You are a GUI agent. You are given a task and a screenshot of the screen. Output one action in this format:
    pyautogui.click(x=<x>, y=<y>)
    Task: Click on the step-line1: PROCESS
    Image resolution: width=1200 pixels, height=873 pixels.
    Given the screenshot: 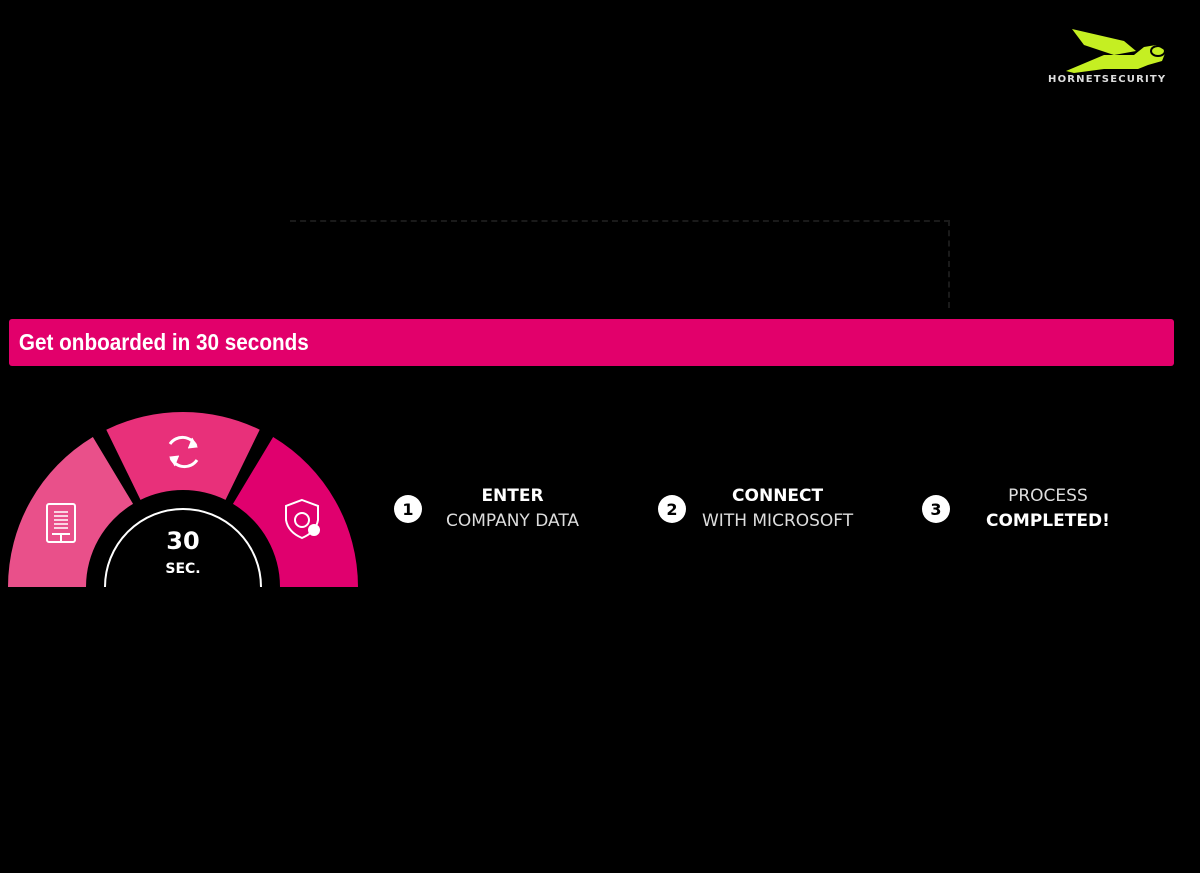 What is the action you would take?
    pyautogui.click(x=1048, y=496)
    